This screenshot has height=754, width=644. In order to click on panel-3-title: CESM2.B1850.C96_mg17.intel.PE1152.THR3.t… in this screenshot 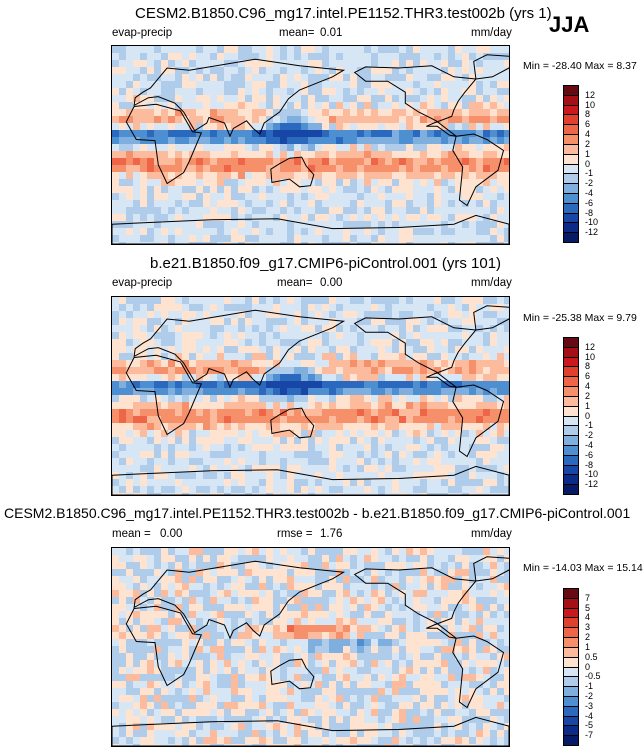, I will do `click(317, 513)`.